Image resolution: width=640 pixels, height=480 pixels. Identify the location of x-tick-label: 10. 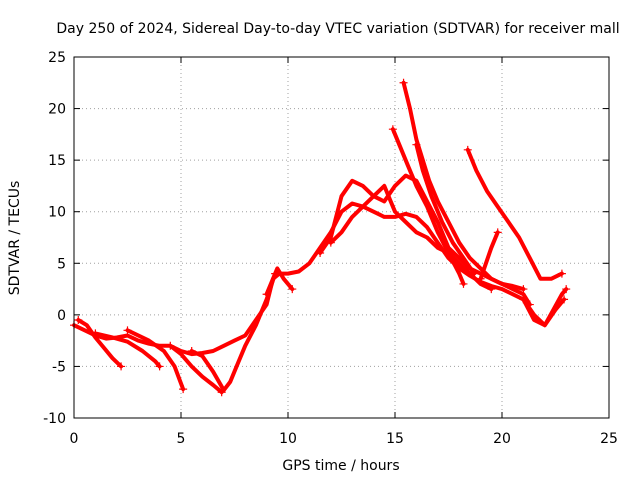
(288, 439).